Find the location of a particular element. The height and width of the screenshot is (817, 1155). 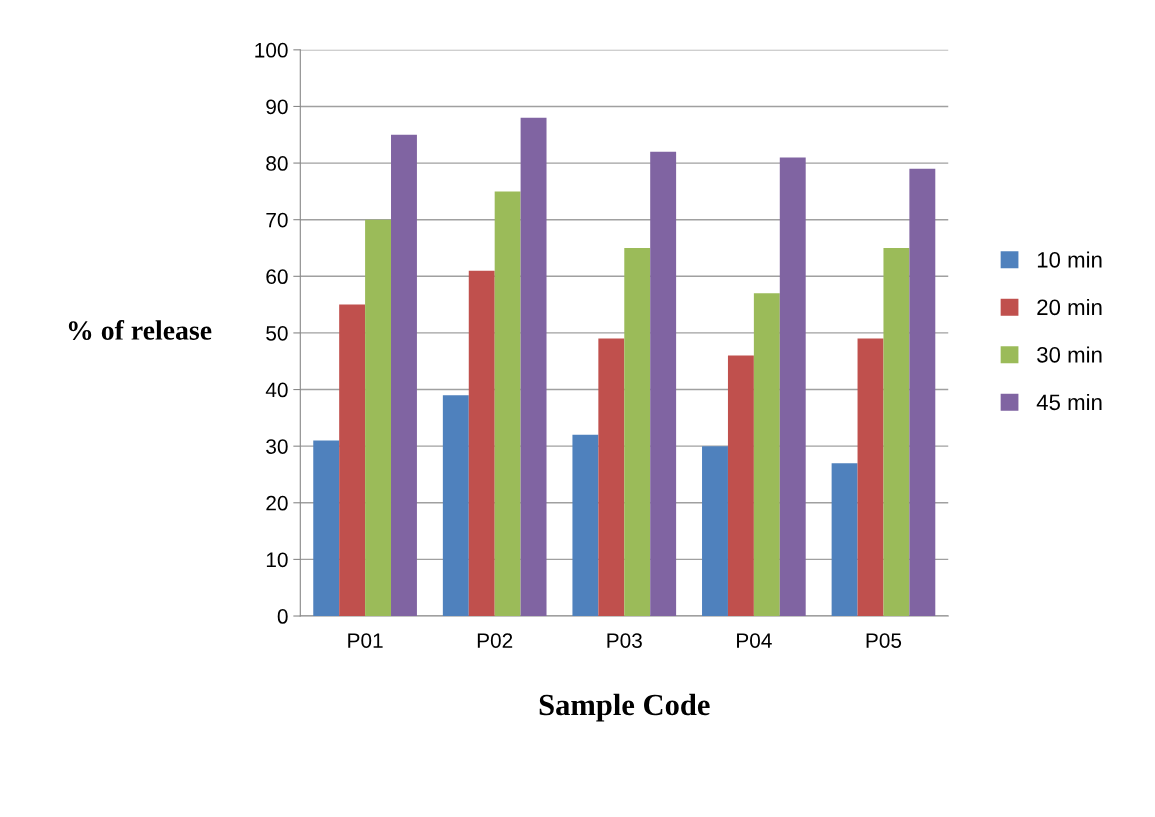

y-tick-label: 100 is located at coordinates (271, 50).